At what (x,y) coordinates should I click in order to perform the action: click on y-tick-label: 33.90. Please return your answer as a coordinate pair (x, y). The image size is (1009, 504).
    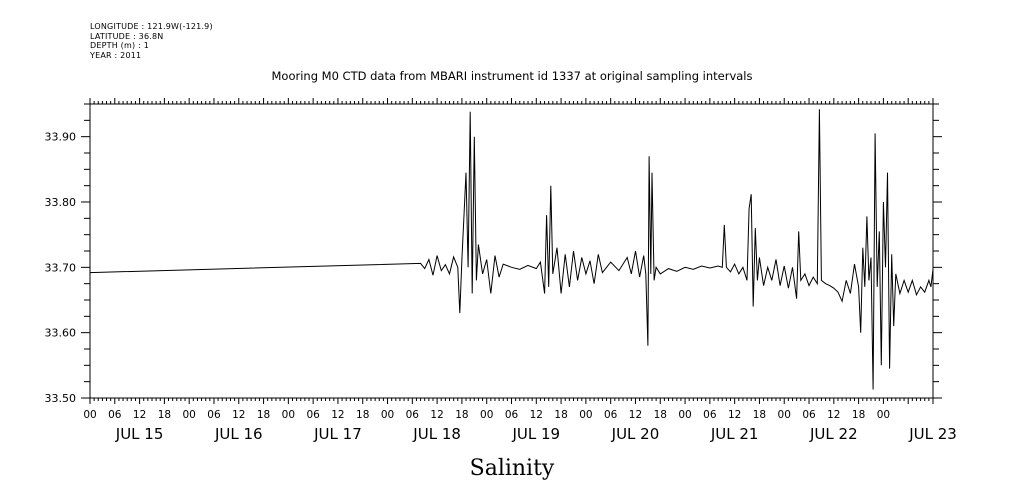
    Looking at the image, I should click on (61, 137).